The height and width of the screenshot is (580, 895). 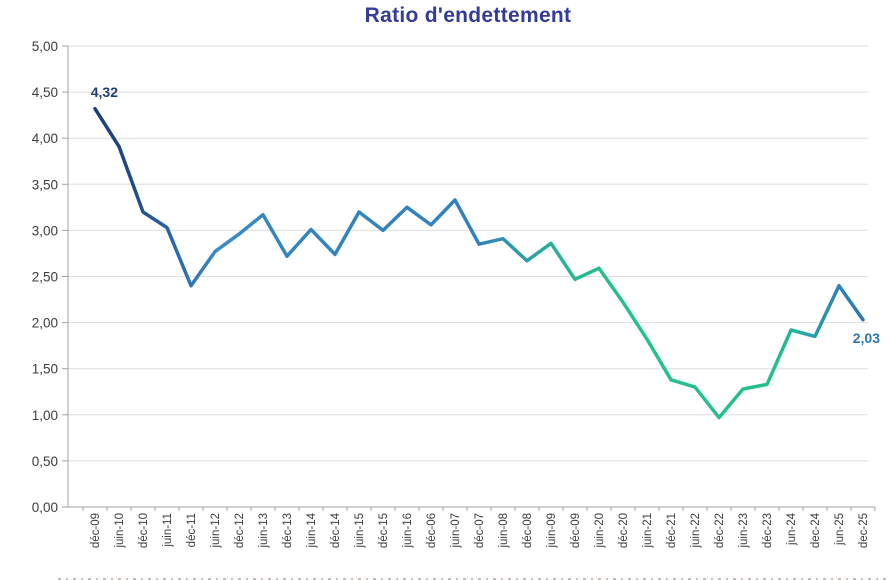 What do you see at coordinates (45, 138) in the screenshot?
I see `y-axis-label: 4,00` at bounding box center [45, 138].